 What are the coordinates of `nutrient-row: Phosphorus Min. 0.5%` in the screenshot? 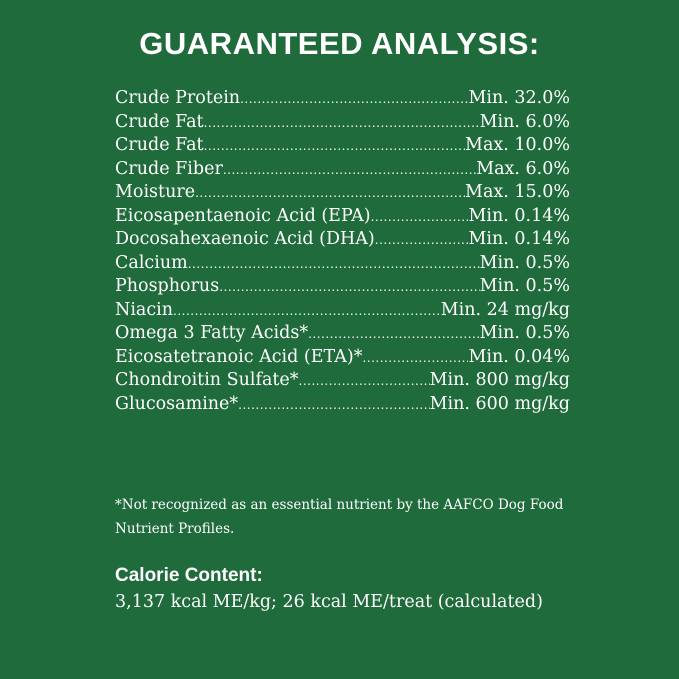 It's located at (342, 288).